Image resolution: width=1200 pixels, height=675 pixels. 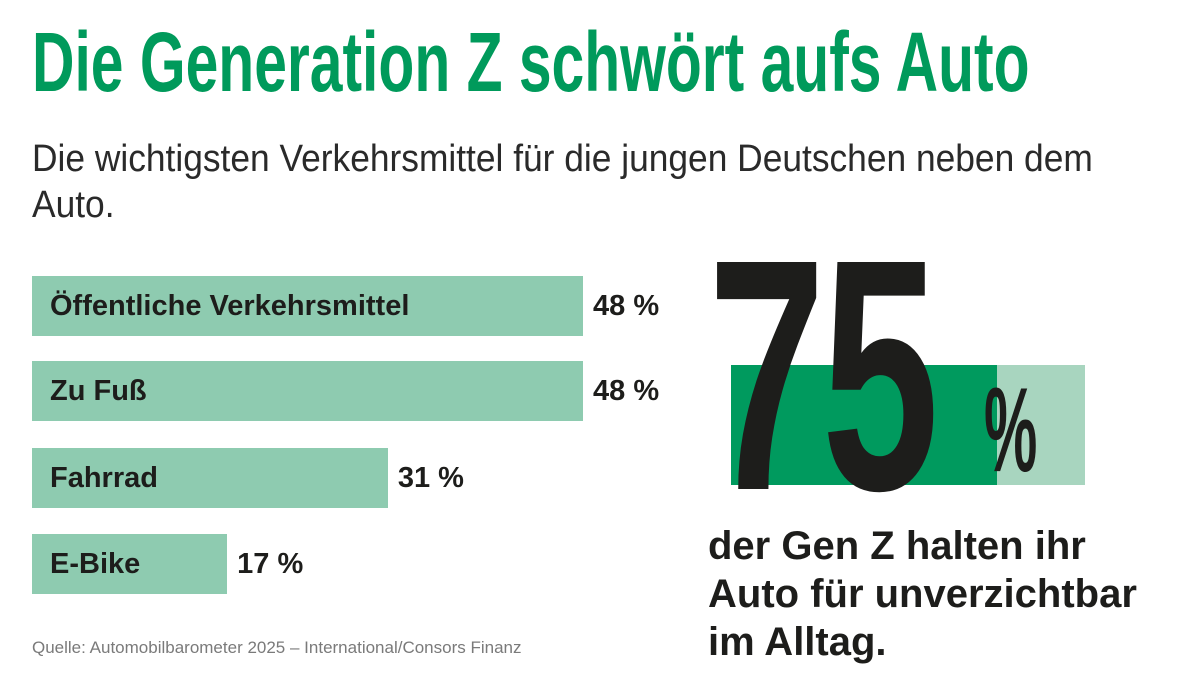 I want to click on bar-value-label: 17 %, so click(x=270, y=564).